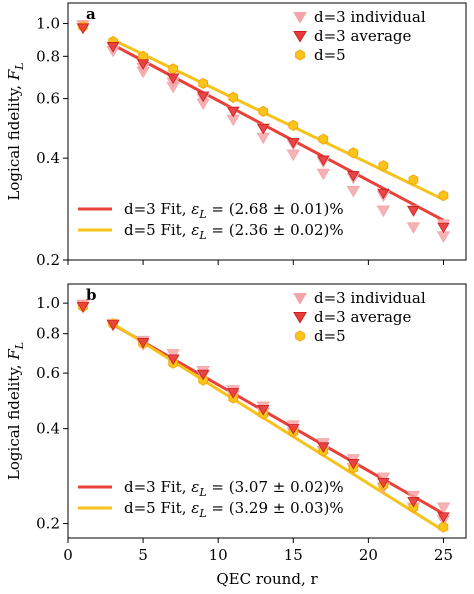 The image size is (474, 594). What do you see at coordinates (267, 579) in the screenshot?
I see `x-axis-label: QEC round, r` at bounding box center [267, 579].